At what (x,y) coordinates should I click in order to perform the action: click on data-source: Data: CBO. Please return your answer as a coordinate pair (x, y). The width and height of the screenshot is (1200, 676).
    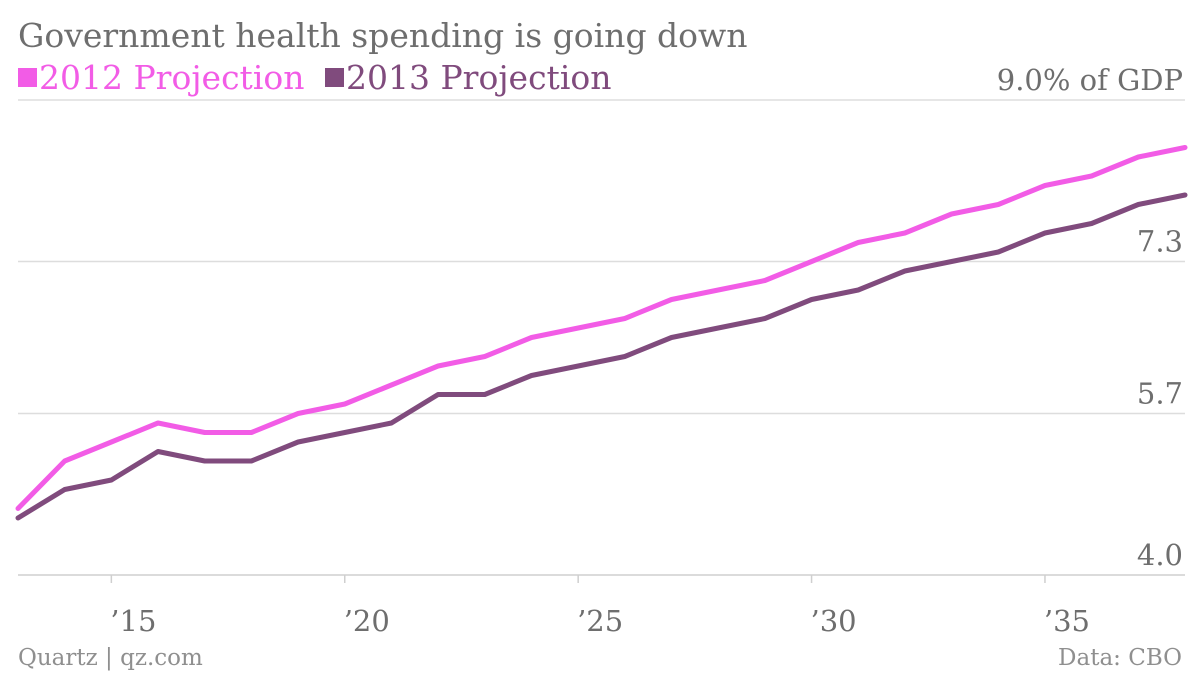
    Looking at the image, I should click on (1120, 658).